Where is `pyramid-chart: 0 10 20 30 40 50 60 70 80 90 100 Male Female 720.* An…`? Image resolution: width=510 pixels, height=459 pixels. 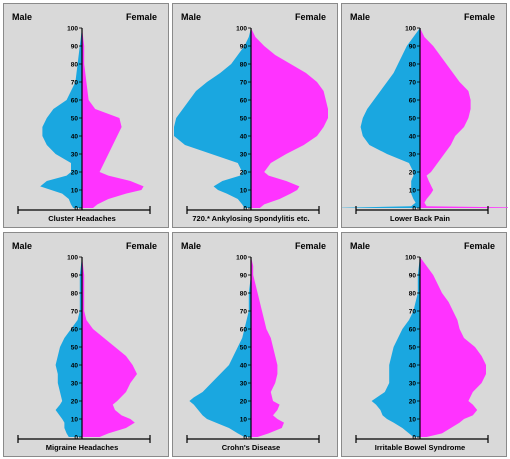 pyramid-chart: 0 10 20 30 40 50 60 70 80 90 100 Male Female 720.* An… is located at coordinates (251, 117).